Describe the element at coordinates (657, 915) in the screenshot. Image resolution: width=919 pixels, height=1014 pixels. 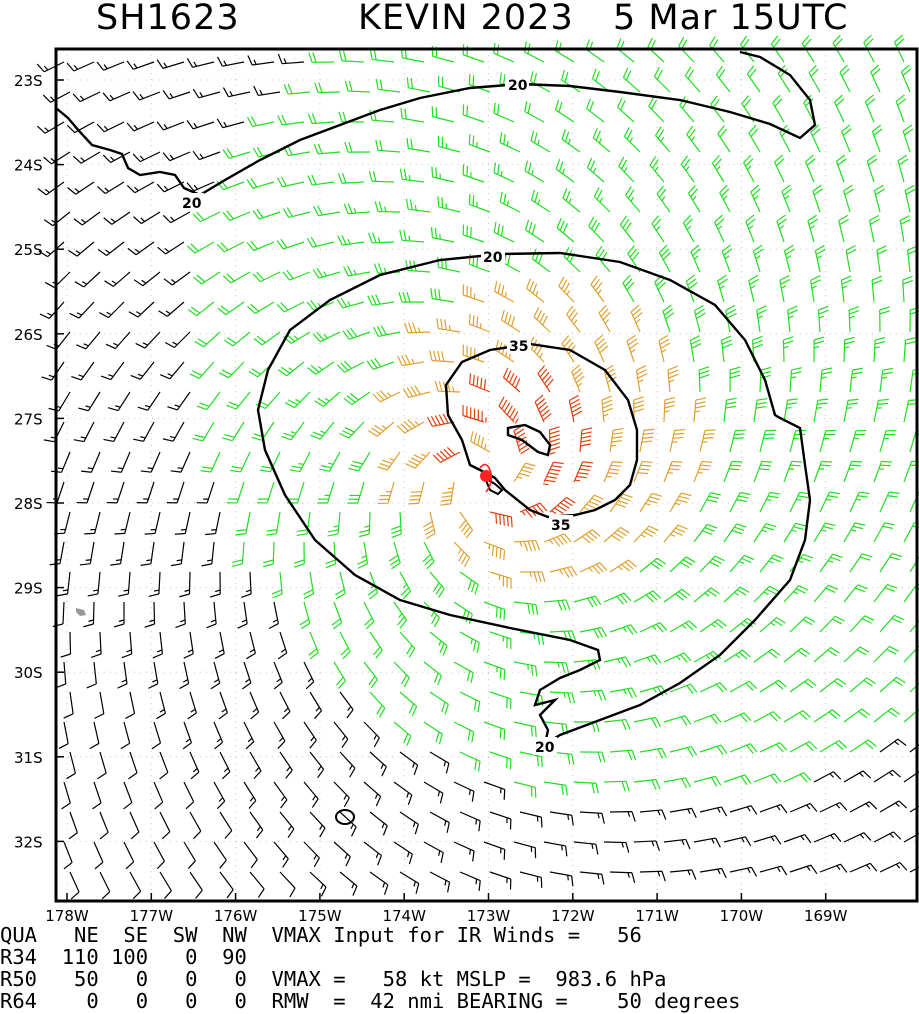
I see `lon-label: 171W` at that location.